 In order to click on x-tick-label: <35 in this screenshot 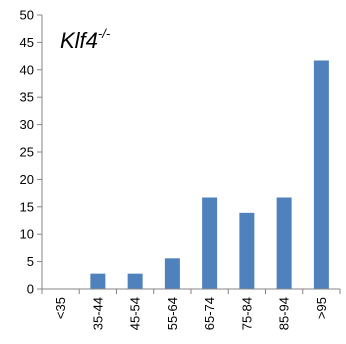, I will do `click(60, 308)`.